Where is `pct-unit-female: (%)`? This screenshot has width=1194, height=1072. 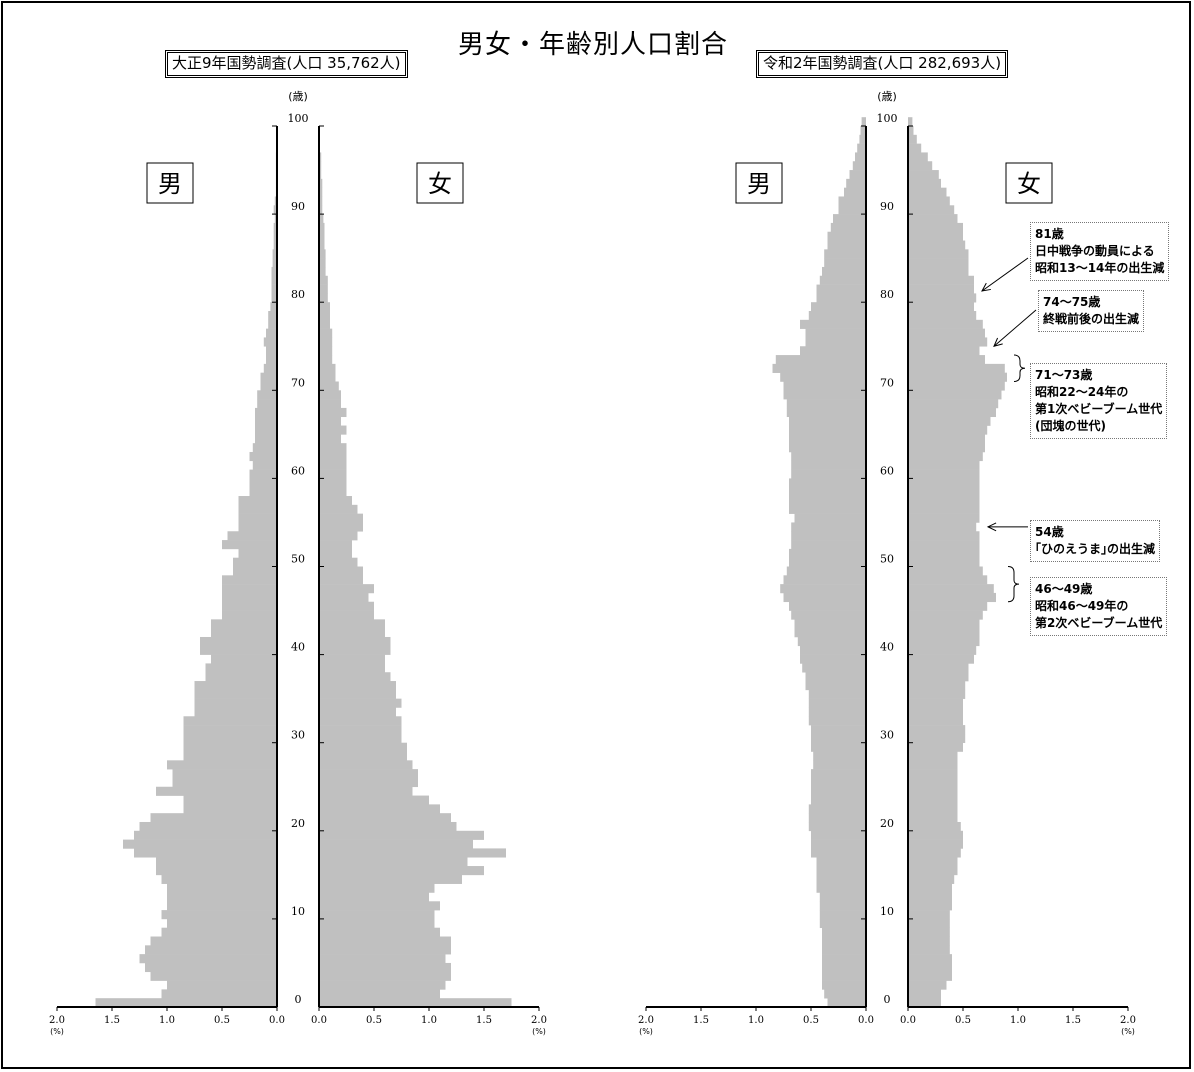 pct-unit-female: (%) is located at coordinates (1128, 1031).